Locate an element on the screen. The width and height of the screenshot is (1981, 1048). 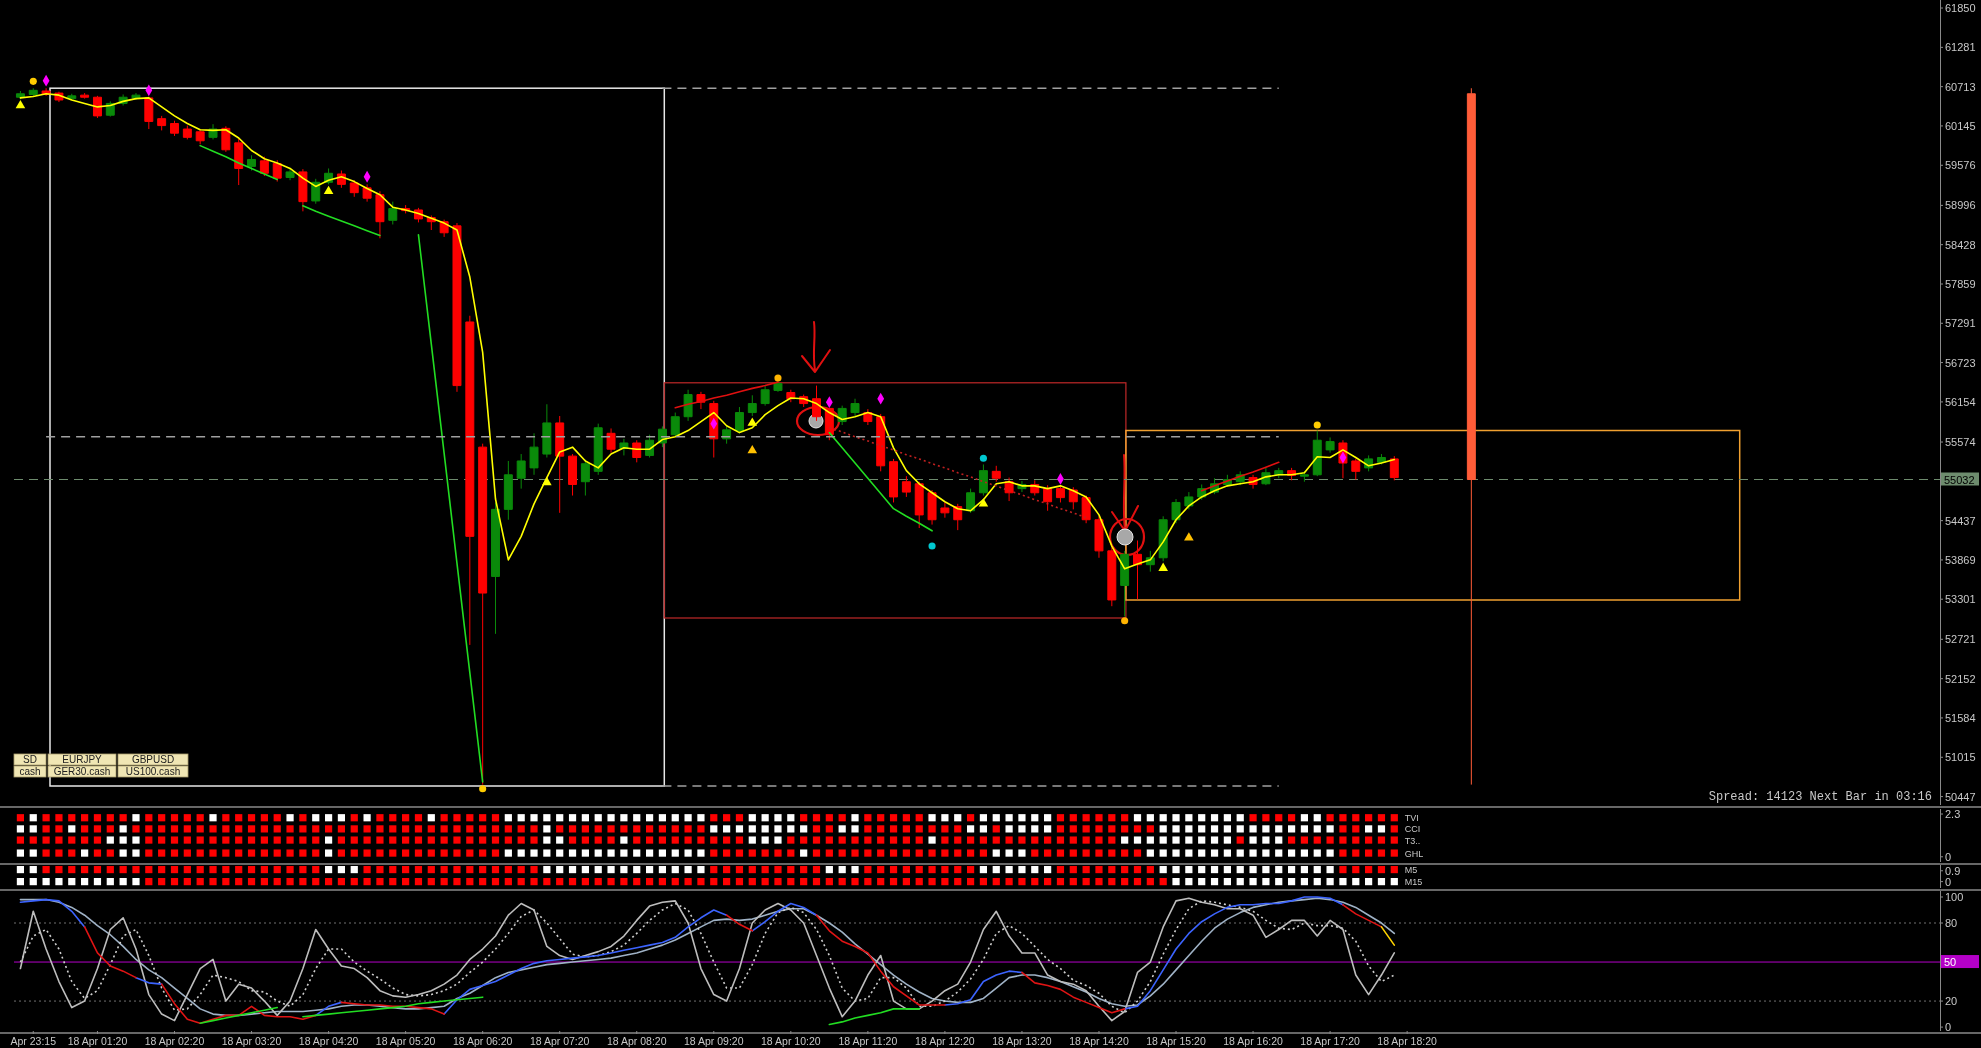
x-tick-label: 18 Apr 05:20 is located at coordinates (405, 1041).